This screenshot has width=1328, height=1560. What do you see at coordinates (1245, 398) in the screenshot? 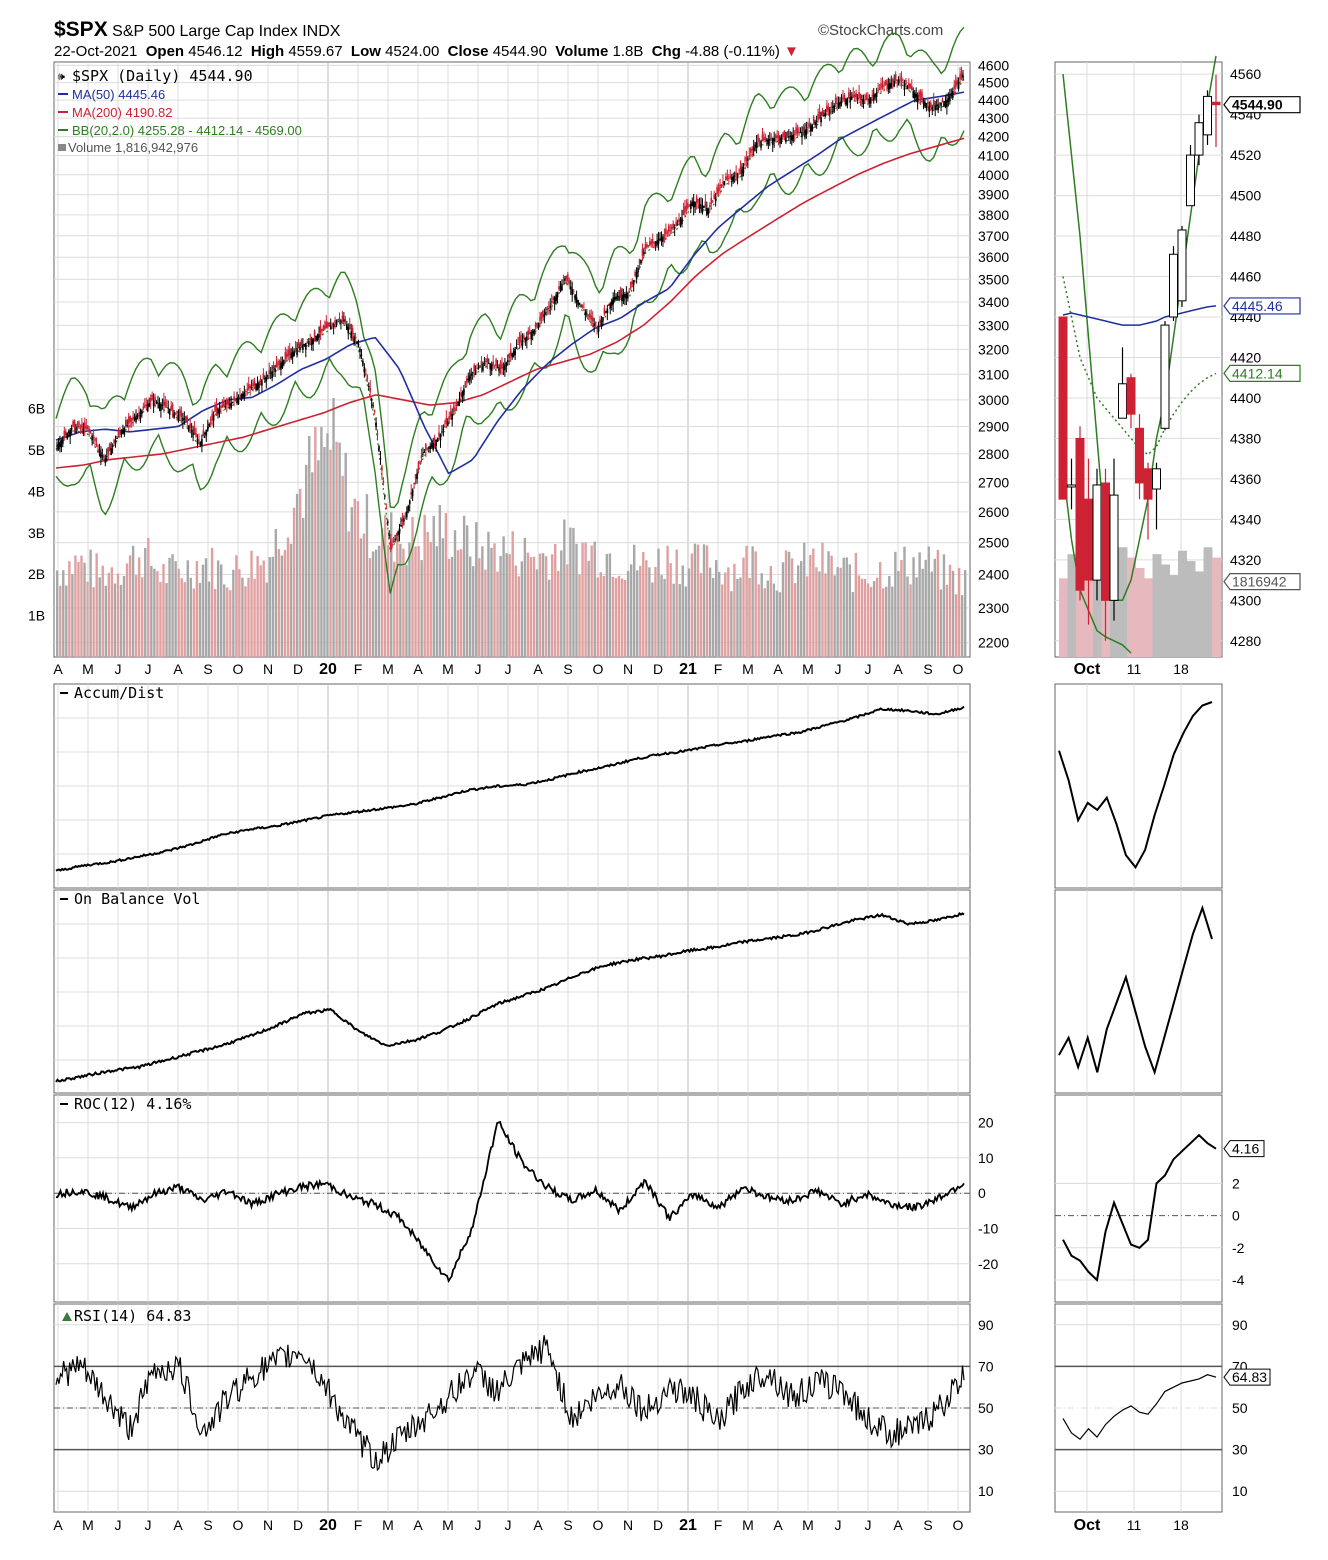
I see `zoom-price-tick: 4400` at bounding box center [1245, 398].